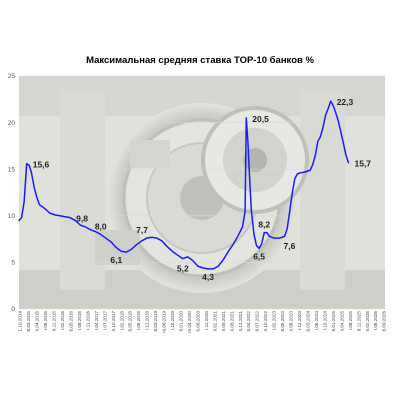  Describe the element at coordinates (12, 216) in the screenshot. I see `y-tick-label: 10` at that location.